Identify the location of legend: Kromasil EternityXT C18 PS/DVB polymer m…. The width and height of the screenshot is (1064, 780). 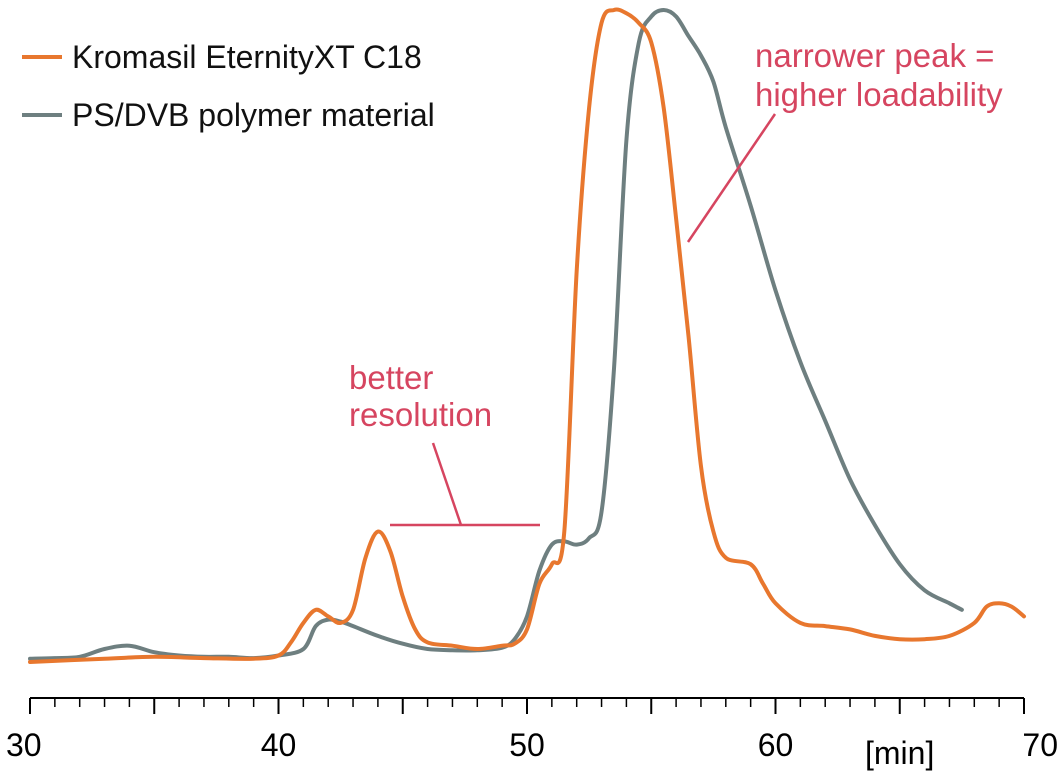
(228, 86).